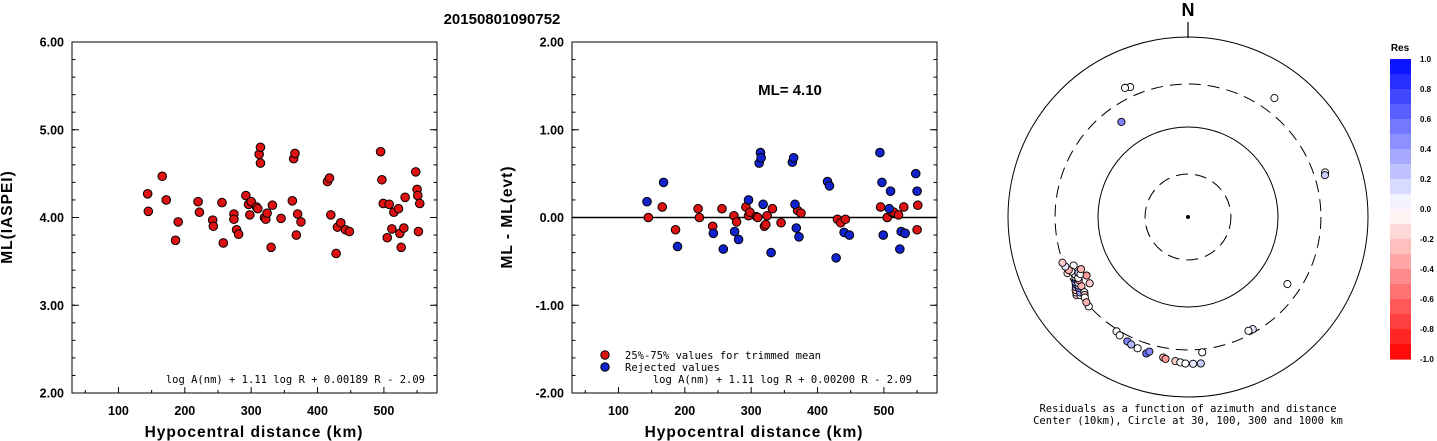 This screenshot has height=441, width=1437. I want to click on ring-30km, so click(1188, 217).